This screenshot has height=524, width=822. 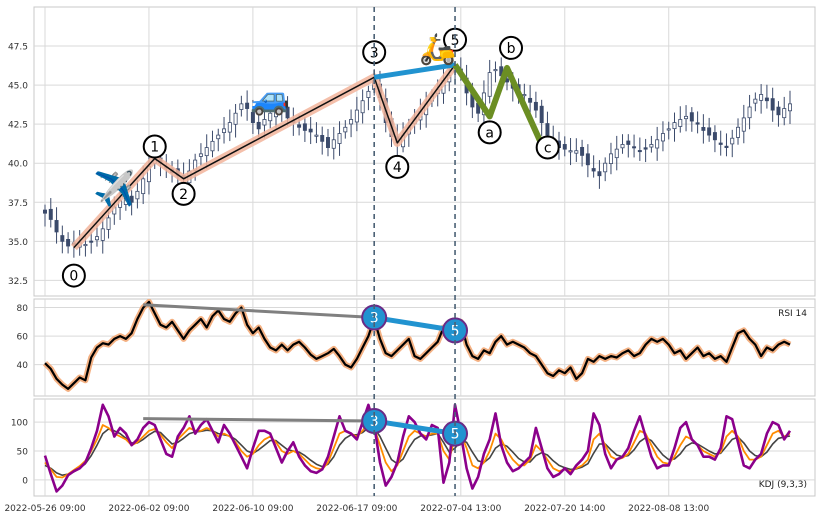 What do you see at coordinates (252, 509) in the screenshot?
I see `x-tick-label: 2022-06-10 09:00` at bounding box center [252, 509].